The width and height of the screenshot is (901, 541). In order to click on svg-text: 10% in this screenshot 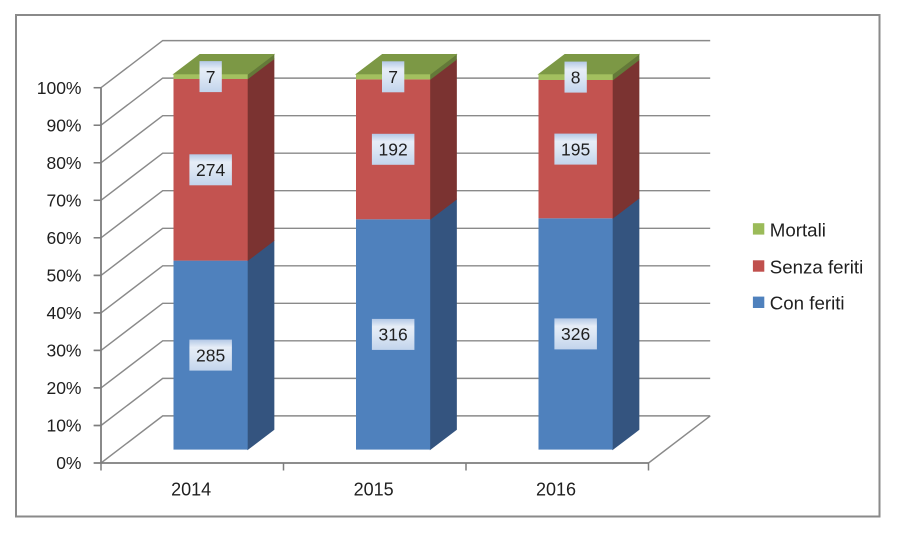, I will do `click(63, 426)`.